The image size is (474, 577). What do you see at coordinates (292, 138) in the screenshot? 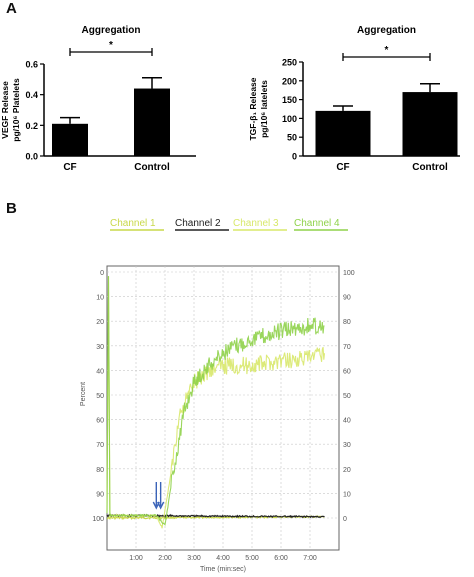
I see `tgf-y-tick-label: 50` at bounding box center [292, 138].